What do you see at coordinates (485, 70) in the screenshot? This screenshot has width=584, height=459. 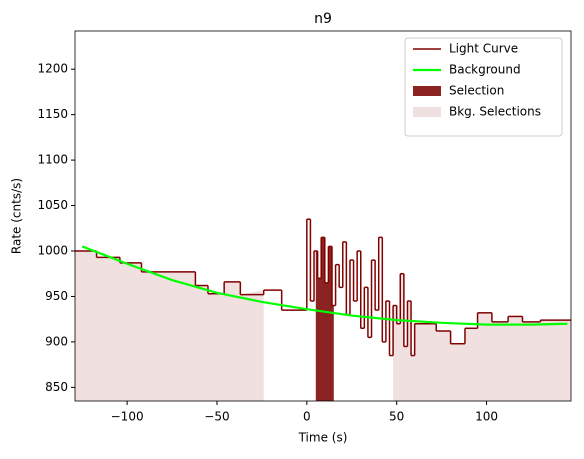 I see `legend-label: Background` at bounding box center [485, 70].